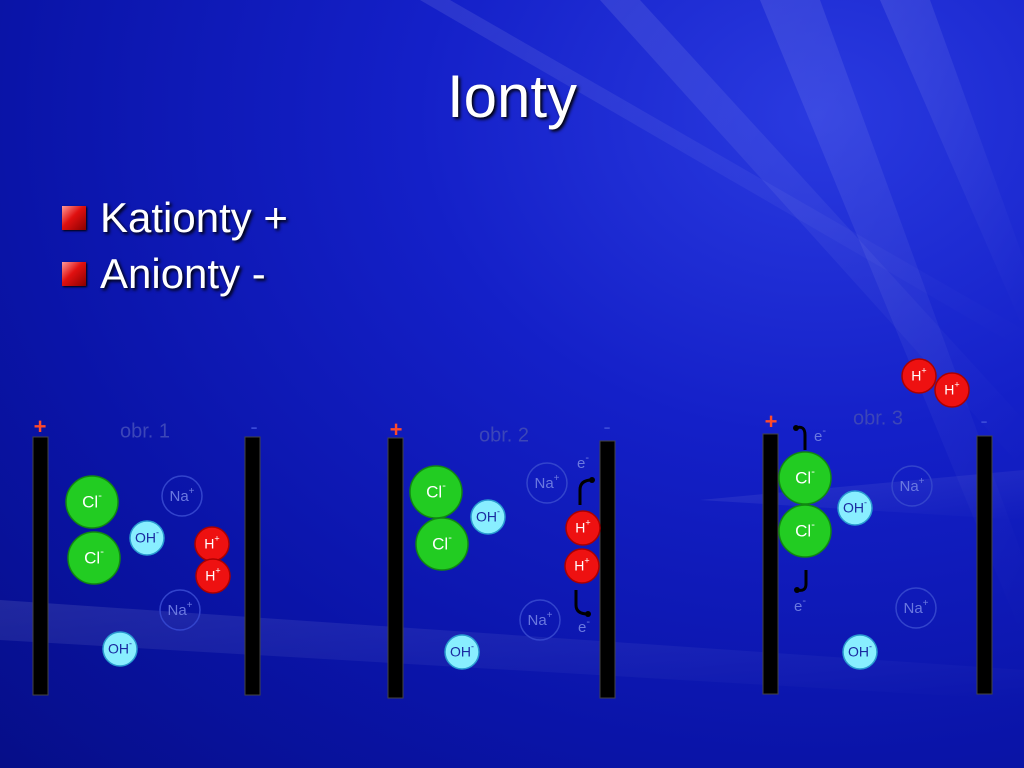 The image size is (1024, 768). What do you see at coordinates (145, 431) in the screenshot?
I see `panel-caption: obr. 1` at bounding box center [145, 431].